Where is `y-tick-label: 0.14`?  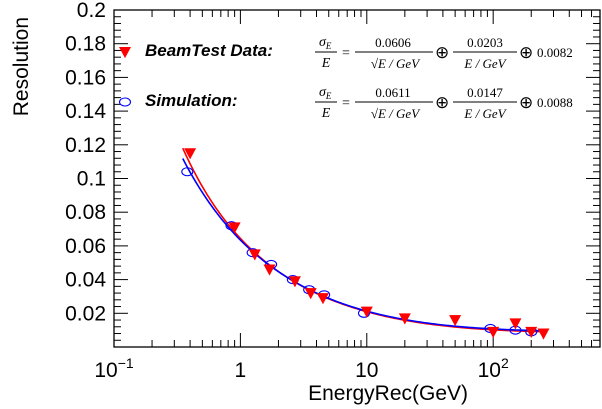 y-tick-label: 0.14 is located at coordinates (85, 111).